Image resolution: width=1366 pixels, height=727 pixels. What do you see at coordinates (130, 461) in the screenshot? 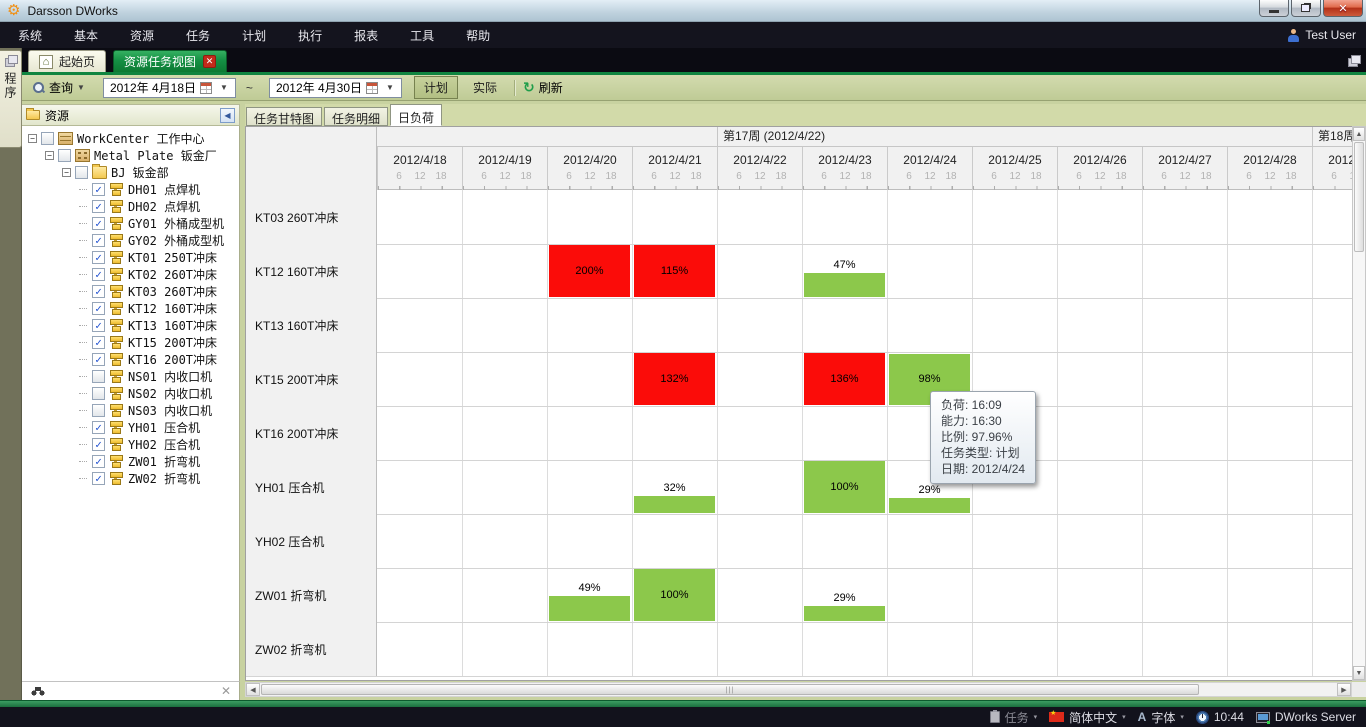
I see `tree-item: ✓ ZW01 折弯机` at bounding box center [130, 461].